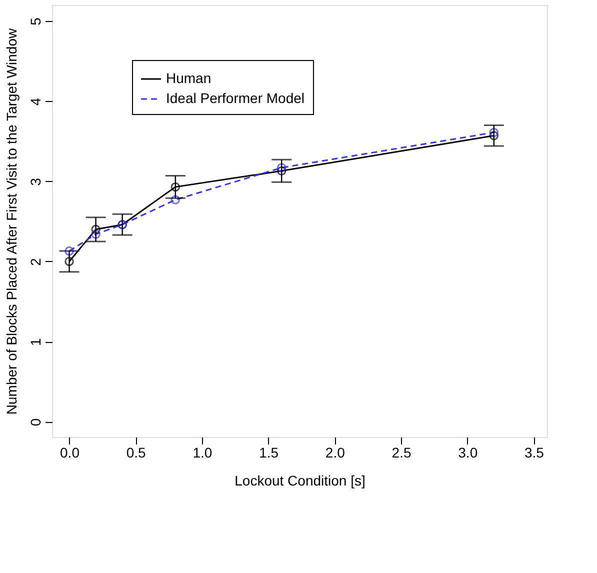 The width and height of the screenshot is (597, 573). Describe the element at coordinates (300, 480) in the screenshot. I see `x-axis-title: Lockout Condition [s]` at that location.